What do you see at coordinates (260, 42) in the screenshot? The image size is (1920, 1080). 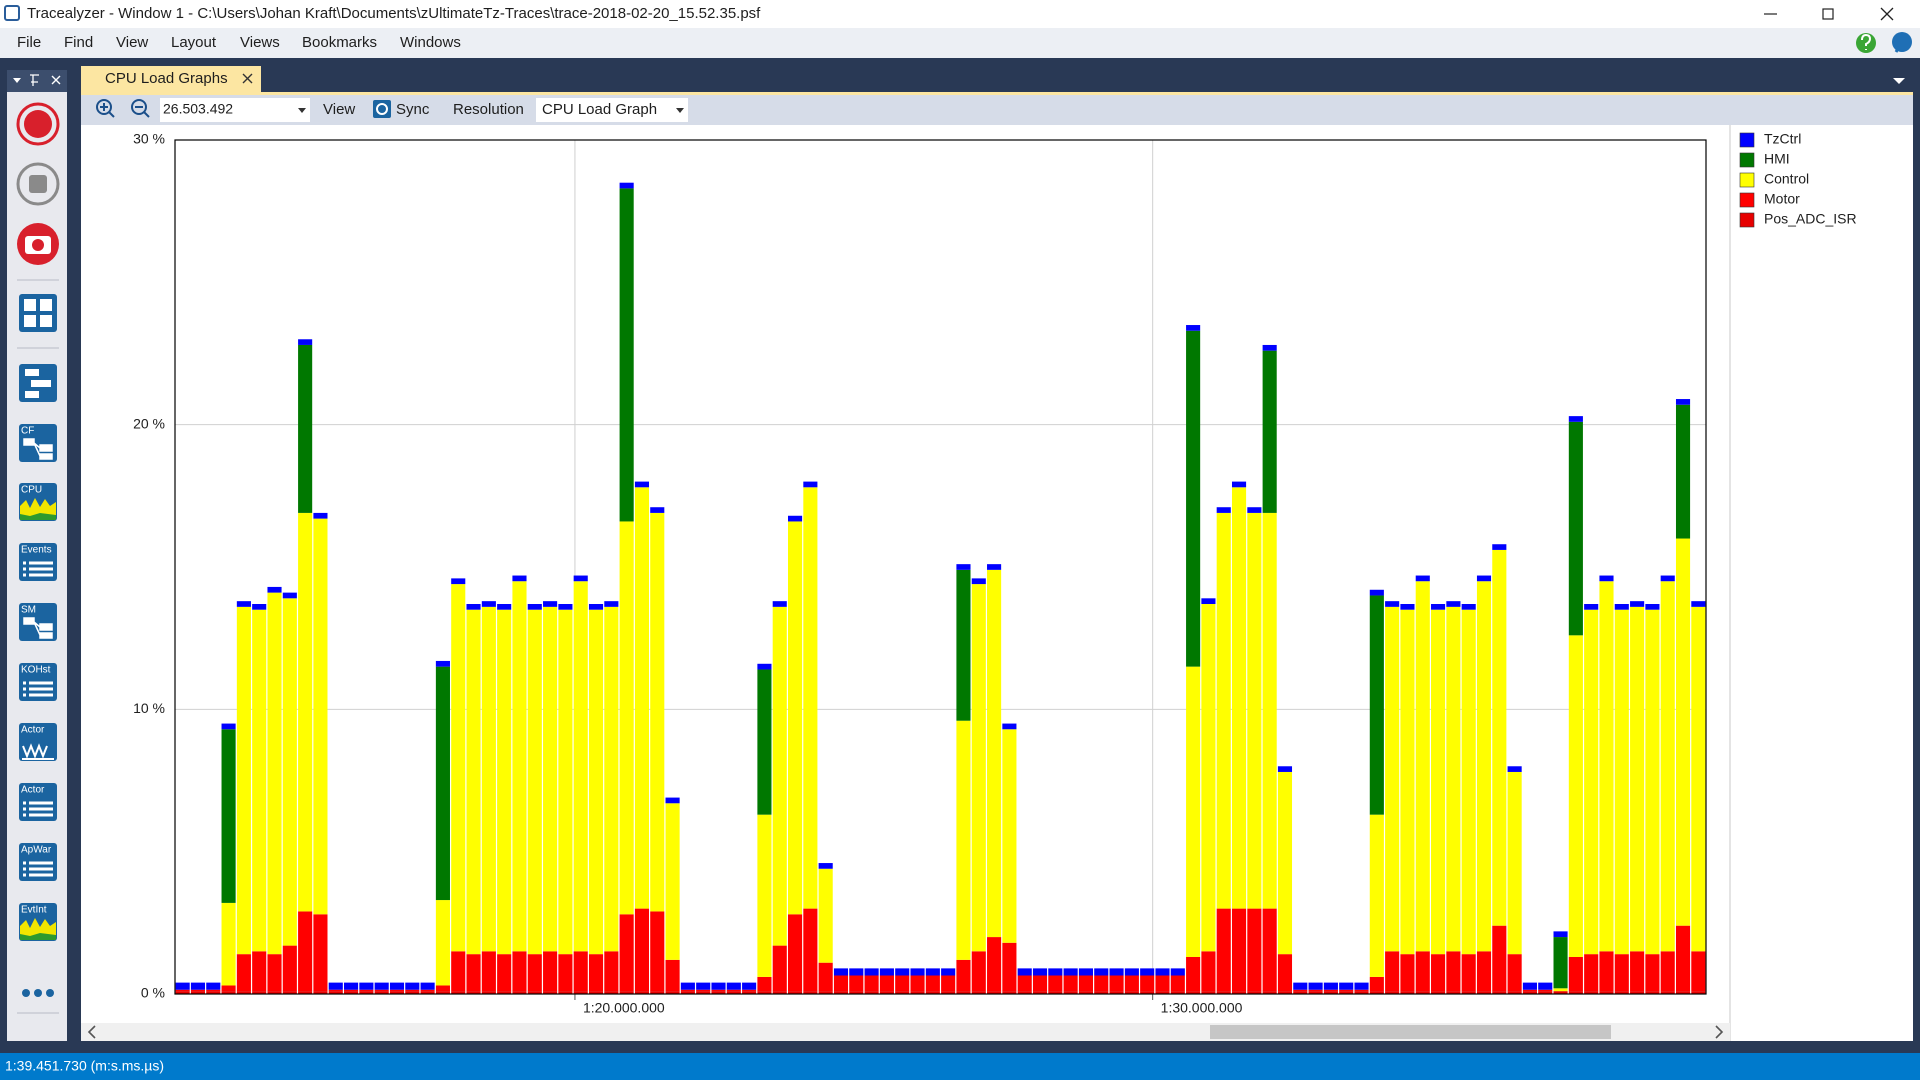 I see `menu-item: Views` at bounding box center [260, 42].